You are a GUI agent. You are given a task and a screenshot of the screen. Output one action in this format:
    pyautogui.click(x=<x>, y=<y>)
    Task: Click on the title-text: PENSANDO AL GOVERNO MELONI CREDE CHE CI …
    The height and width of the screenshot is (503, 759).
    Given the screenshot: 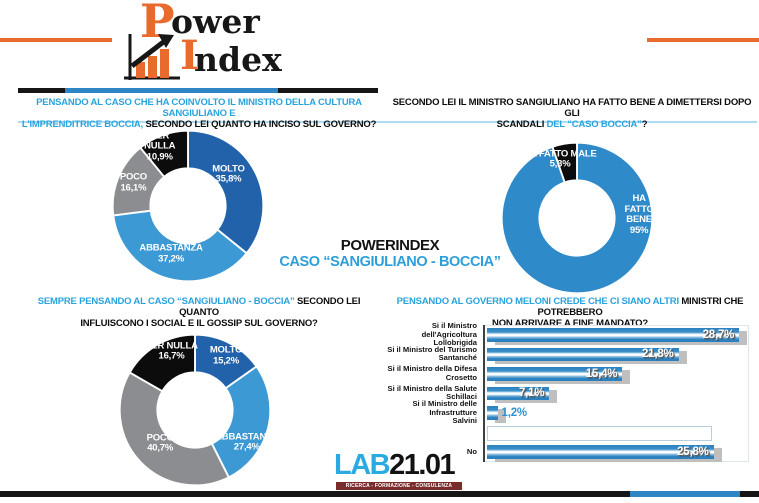 What is the action you would take?
    pyautogui.click(x=537, y=301)
    